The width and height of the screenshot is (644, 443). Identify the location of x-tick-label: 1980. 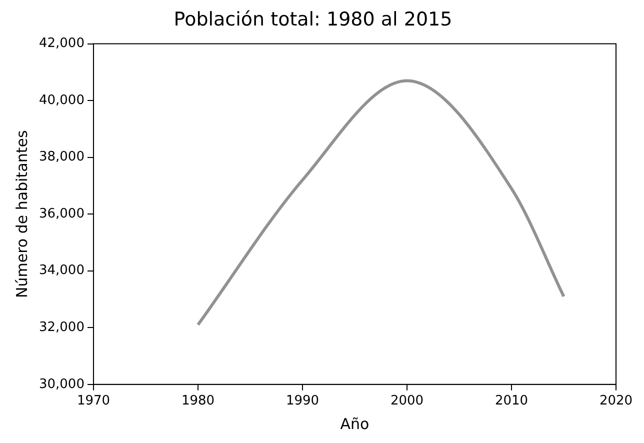
(198, 401).